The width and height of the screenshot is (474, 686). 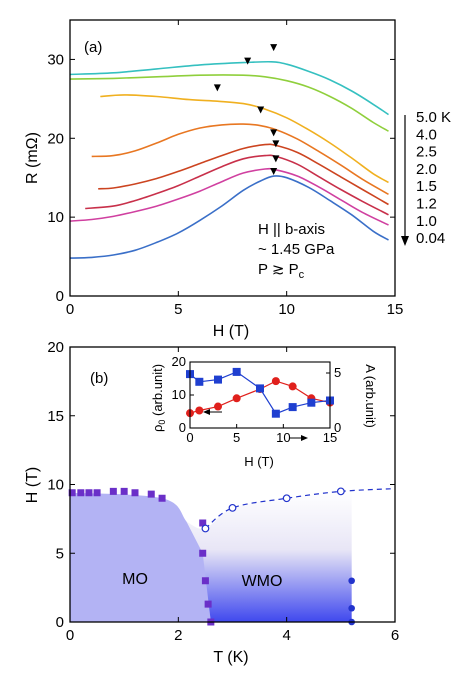 What do you see at coordinates (32, 158) in the screenshot?
I see `panel-a-ylabel: R (mΩ)` at bounding box center [32, 158].